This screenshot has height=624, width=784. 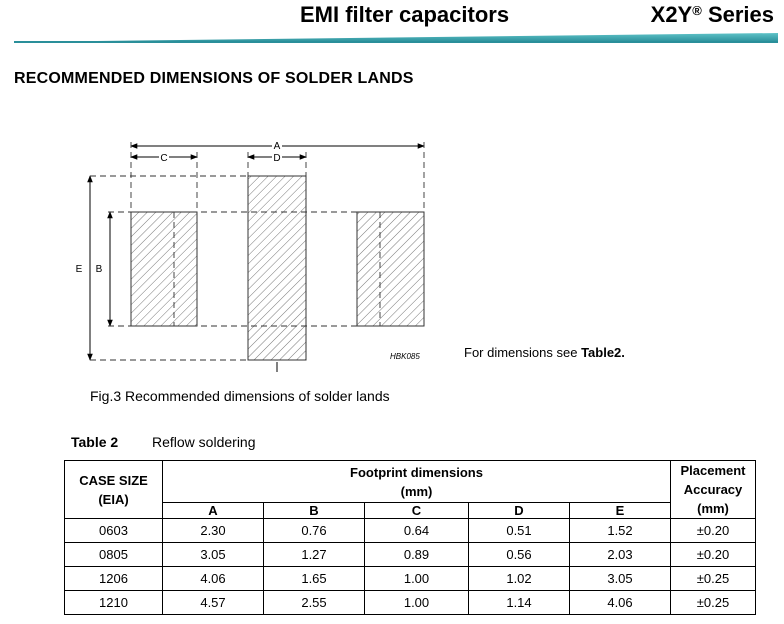 What do you see at coordinates (603, 352) in the screenshot?
I see `note-table-ref: Table2.` at bounding box center [603, 352].